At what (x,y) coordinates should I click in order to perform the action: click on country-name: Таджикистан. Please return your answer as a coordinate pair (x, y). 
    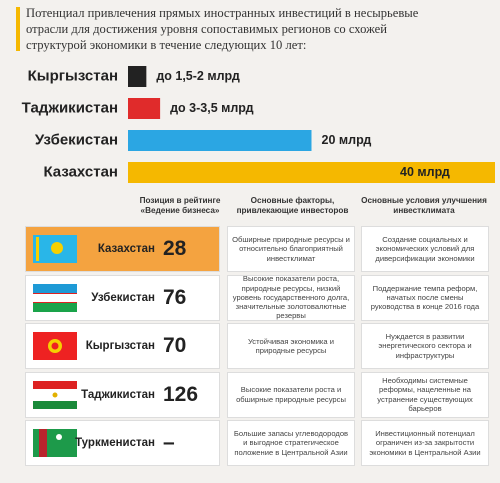
    Looking at the image, I should click on (118, 394).